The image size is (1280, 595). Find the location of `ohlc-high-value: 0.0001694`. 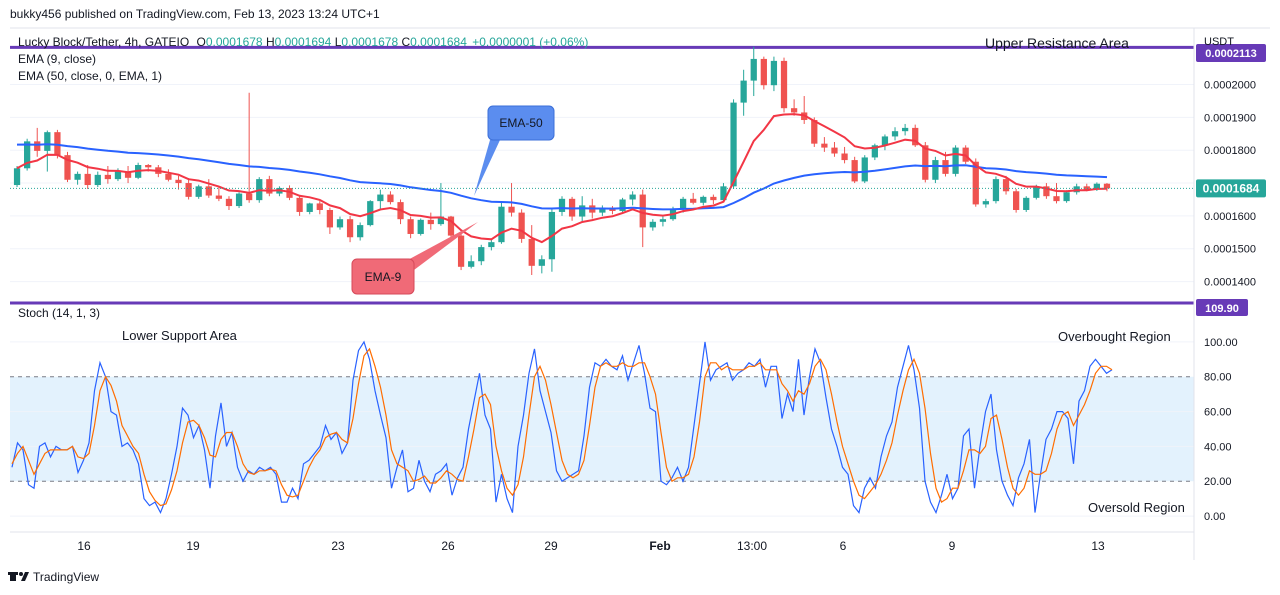

ohlc-high-value: 0.0001694 is located at coordinates (303, 42).